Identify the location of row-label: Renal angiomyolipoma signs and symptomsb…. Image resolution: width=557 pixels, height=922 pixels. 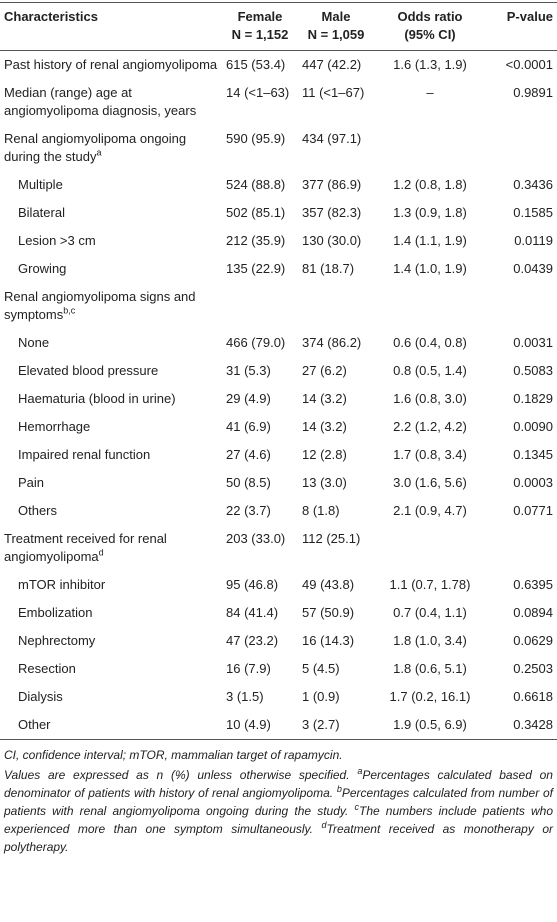
(111, 306).